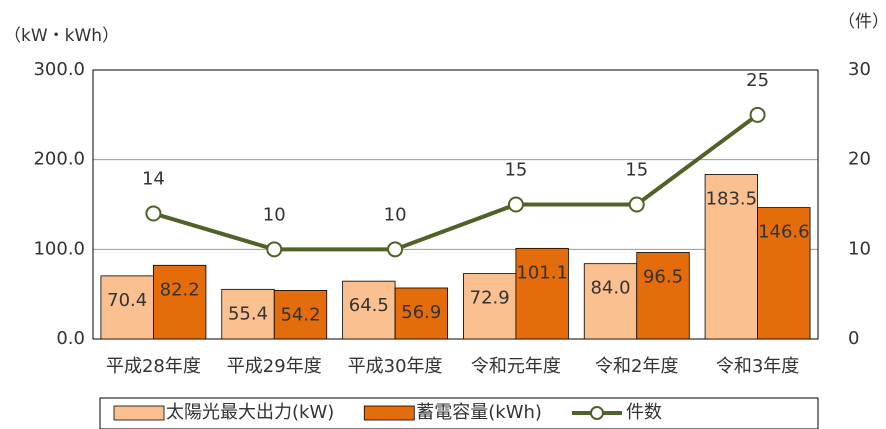 This screenshot has width=886, height=429. I want to click on bar-value-label: 56.9, so click(421, 312).